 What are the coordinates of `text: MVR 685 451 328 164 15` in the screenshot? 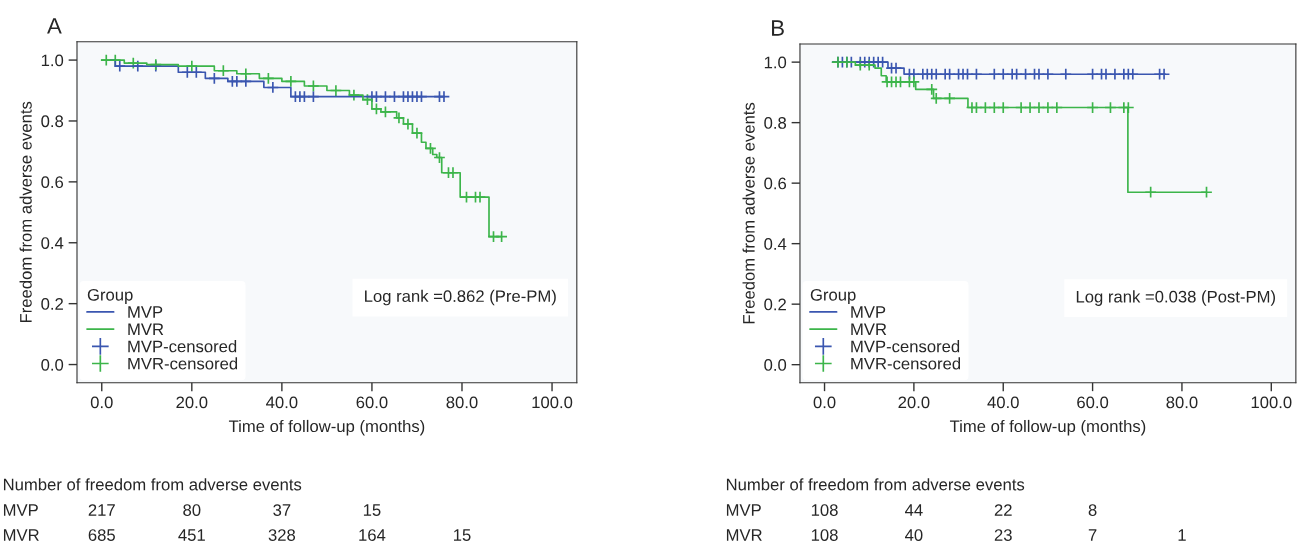 It's located at (237, 535).